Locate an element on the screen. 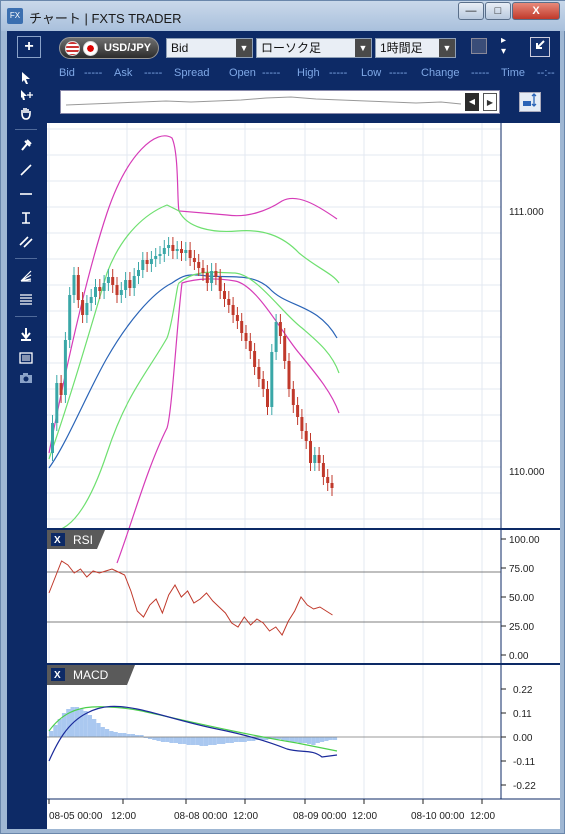  list-tool is located at coordinates (26, 360).